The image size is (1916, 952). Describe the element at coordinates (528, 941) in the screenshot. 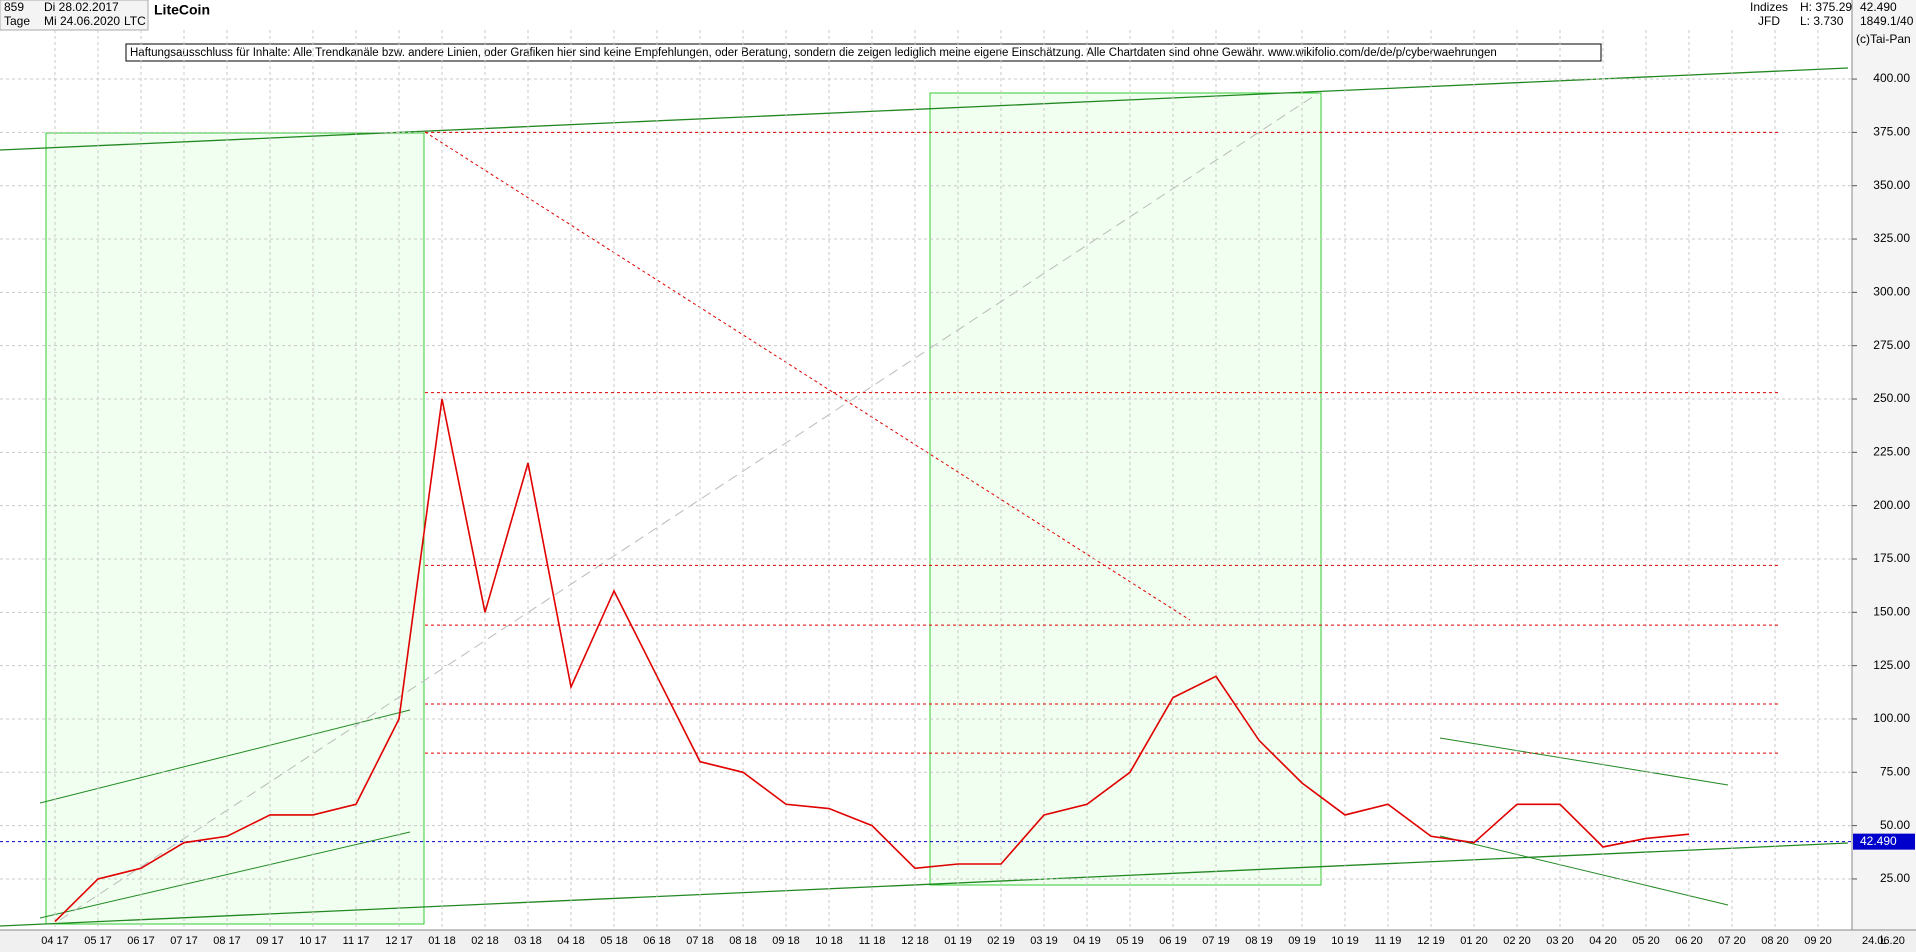

I see `x-tick-label: 03 18` at that location.